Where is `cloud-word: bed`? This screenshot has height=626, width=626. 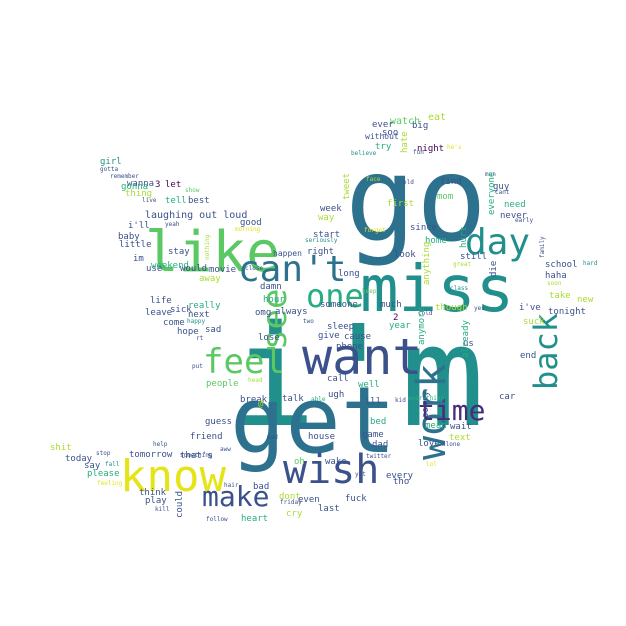
cloud-word: bed is located at coordinates (378, 422).